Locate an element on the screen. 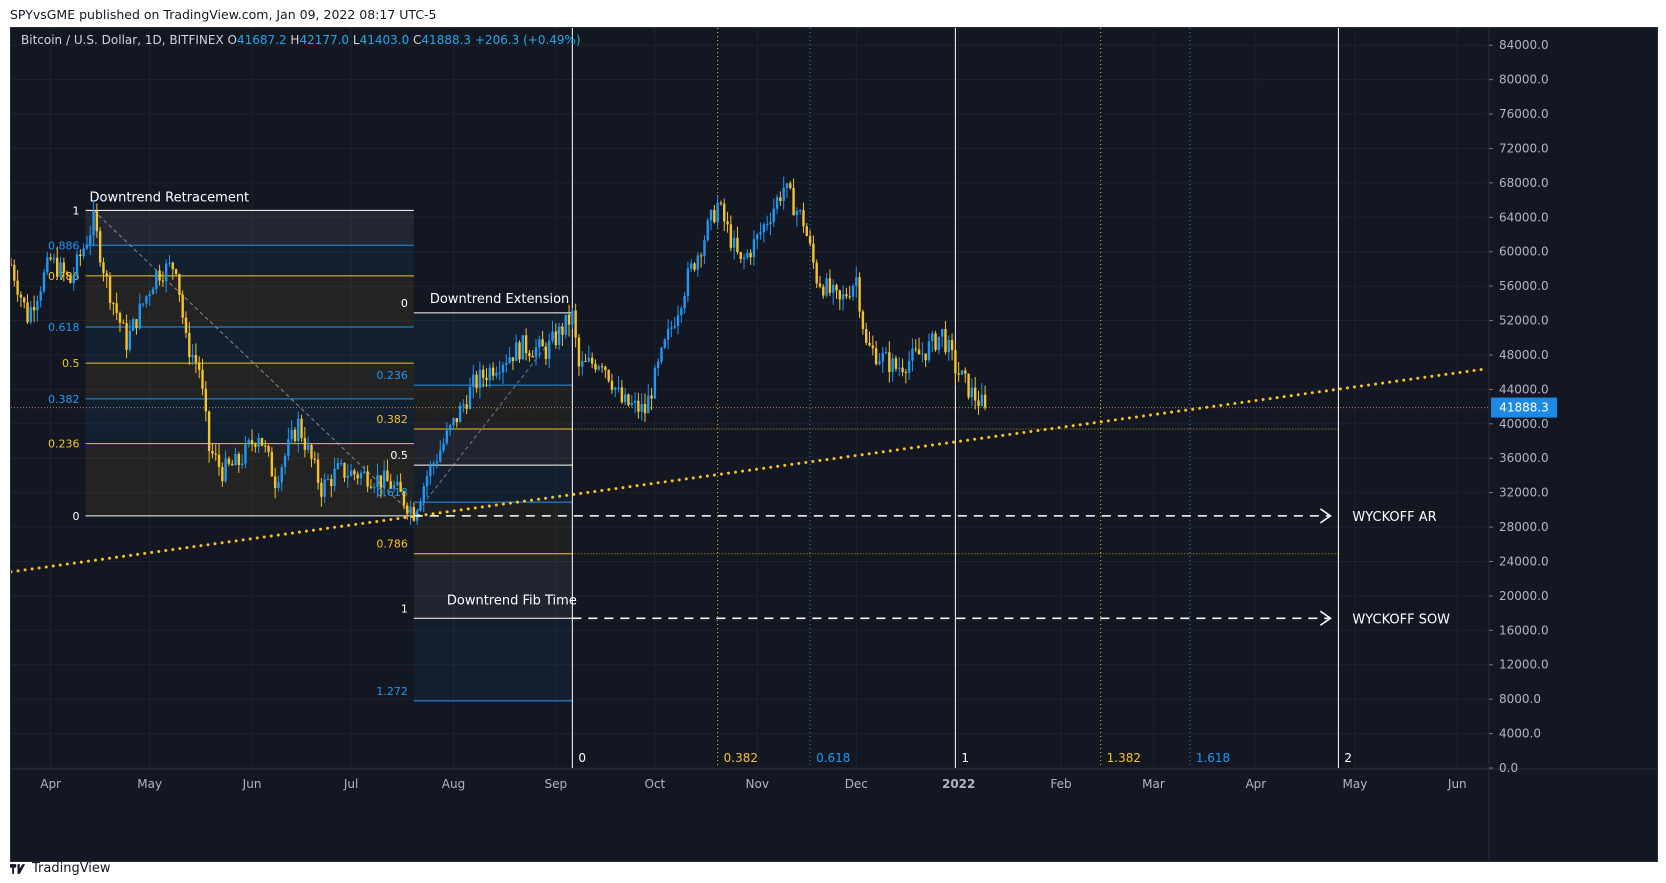 This screenshot has width=1666, height=883. y-tick-label: 76000.0 is located at coordinates (1524, 114).